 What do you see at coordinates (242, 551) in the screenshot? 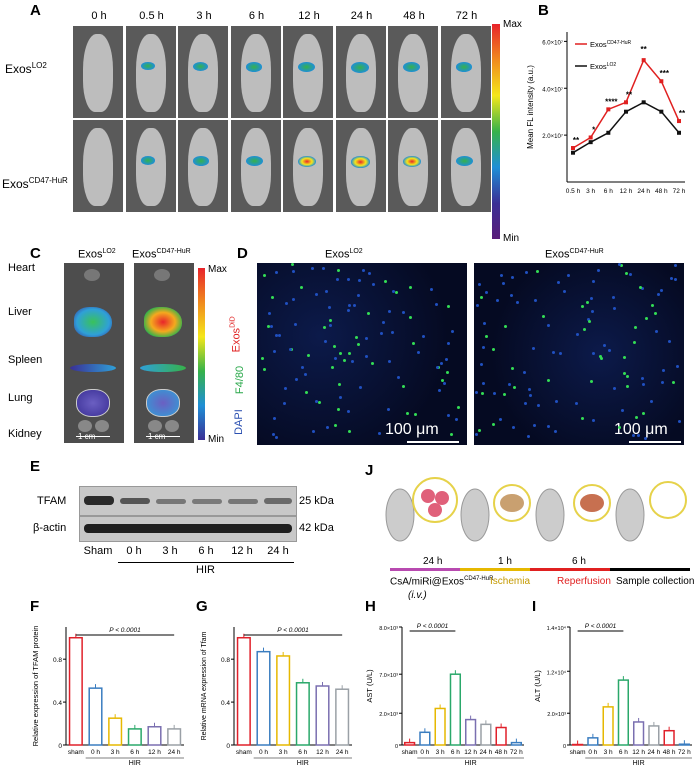
I see `lane-label-4: 12 h` at bounding box center [242, 551].